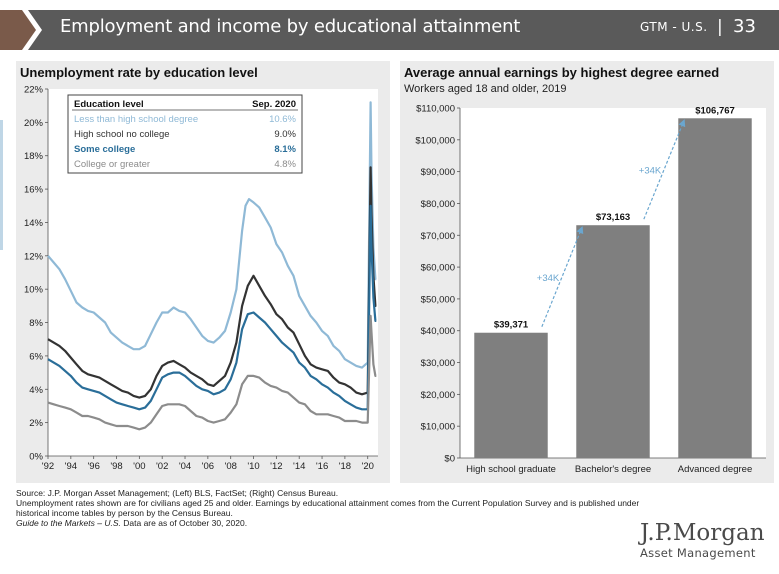 The width and height of the screenshot is (779, 574). What do you see at coordinates (485, 89) in the screenshot?
I see `earnings-chart-subtitle: Workers aged 18 and older, 2019` at bounding box center [485, 89].